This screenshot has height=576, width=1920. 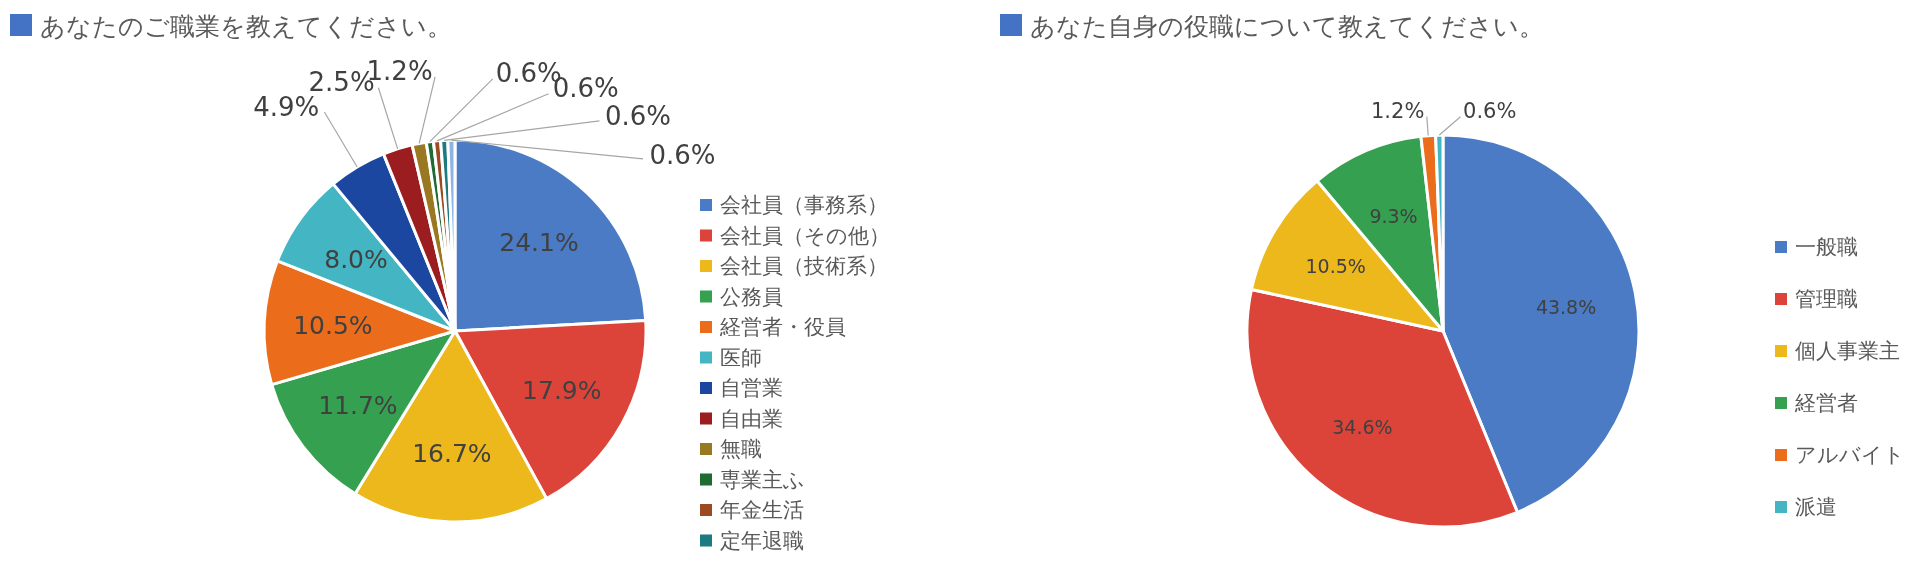 What do you see at coordinates (562, 390) in the screenshot?
I see `data-label: 17.9%` at bounding box center [562, 390].